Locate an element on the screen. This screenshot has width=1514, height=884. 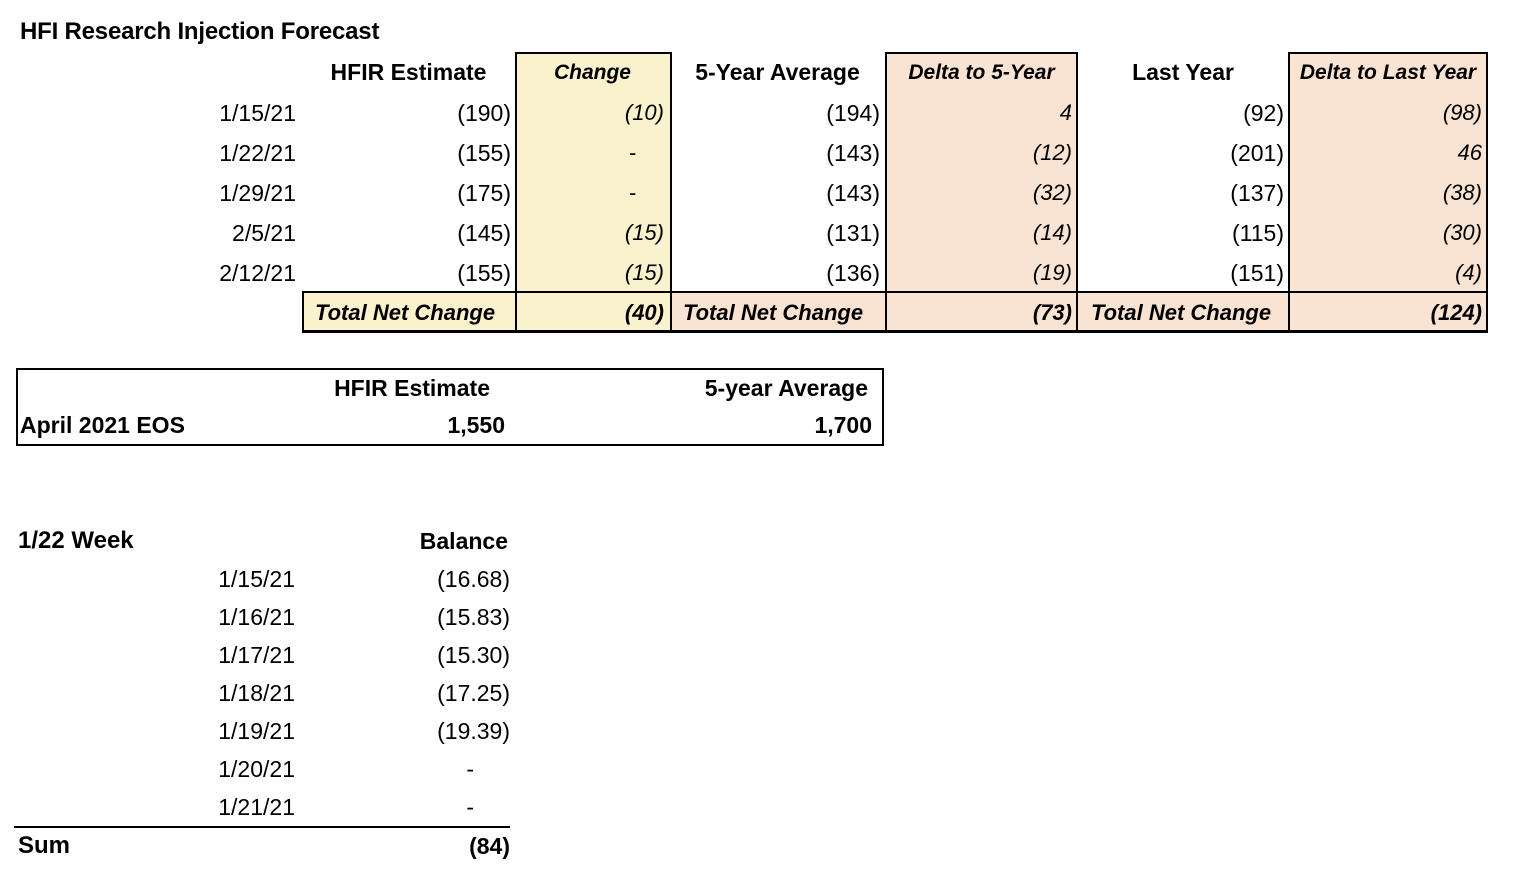
week-date-cell: 1/18/21 is located at coordinates (256, 692).